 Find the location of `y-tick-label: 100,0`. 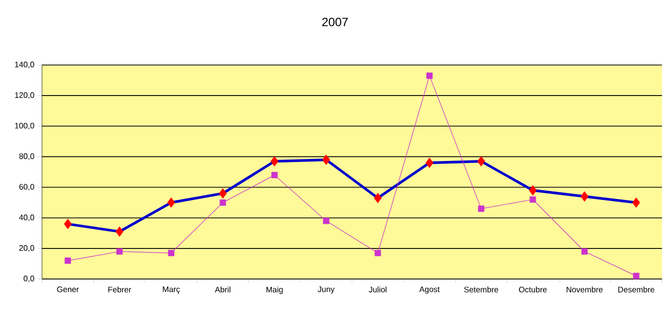

y-tick-label: 100,0 is located at coordinates (24, 126).